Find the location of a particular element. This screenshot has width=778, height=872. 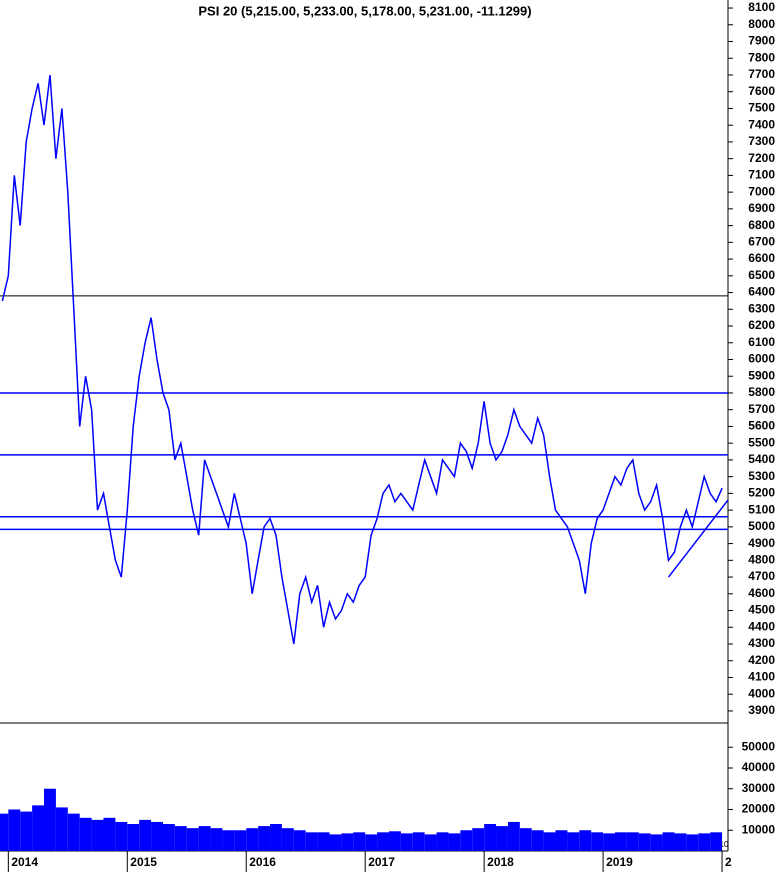

y-tick-label: 5200 is located at coordinates (761, 493).